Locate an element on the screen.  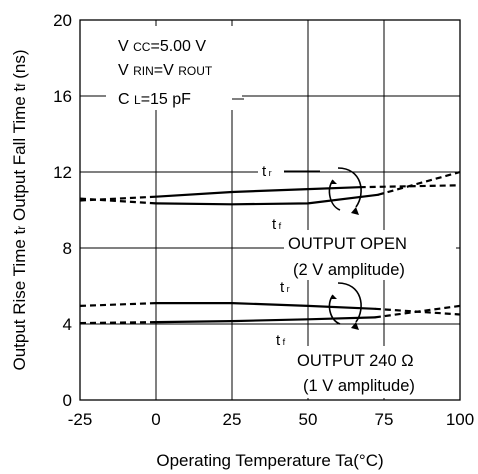
x-tick-label: 25 is located at coordinates (232, 419).